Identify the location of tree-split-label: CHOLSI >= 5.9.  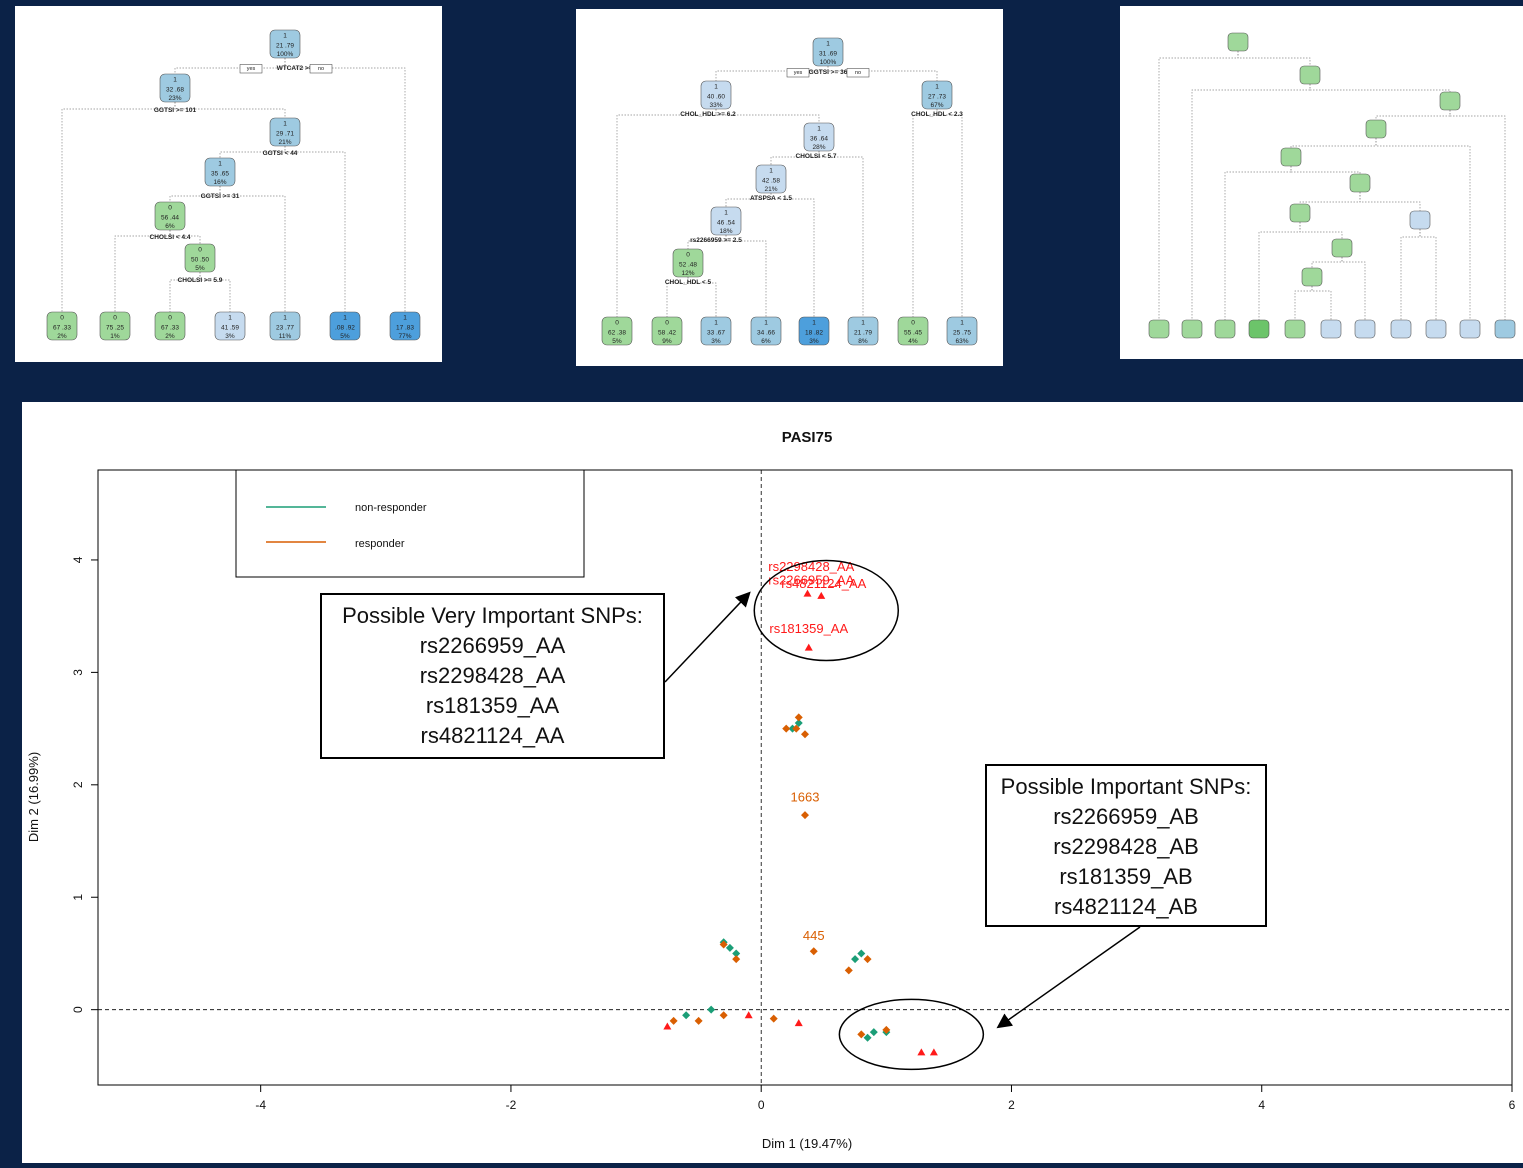
(200, 280).